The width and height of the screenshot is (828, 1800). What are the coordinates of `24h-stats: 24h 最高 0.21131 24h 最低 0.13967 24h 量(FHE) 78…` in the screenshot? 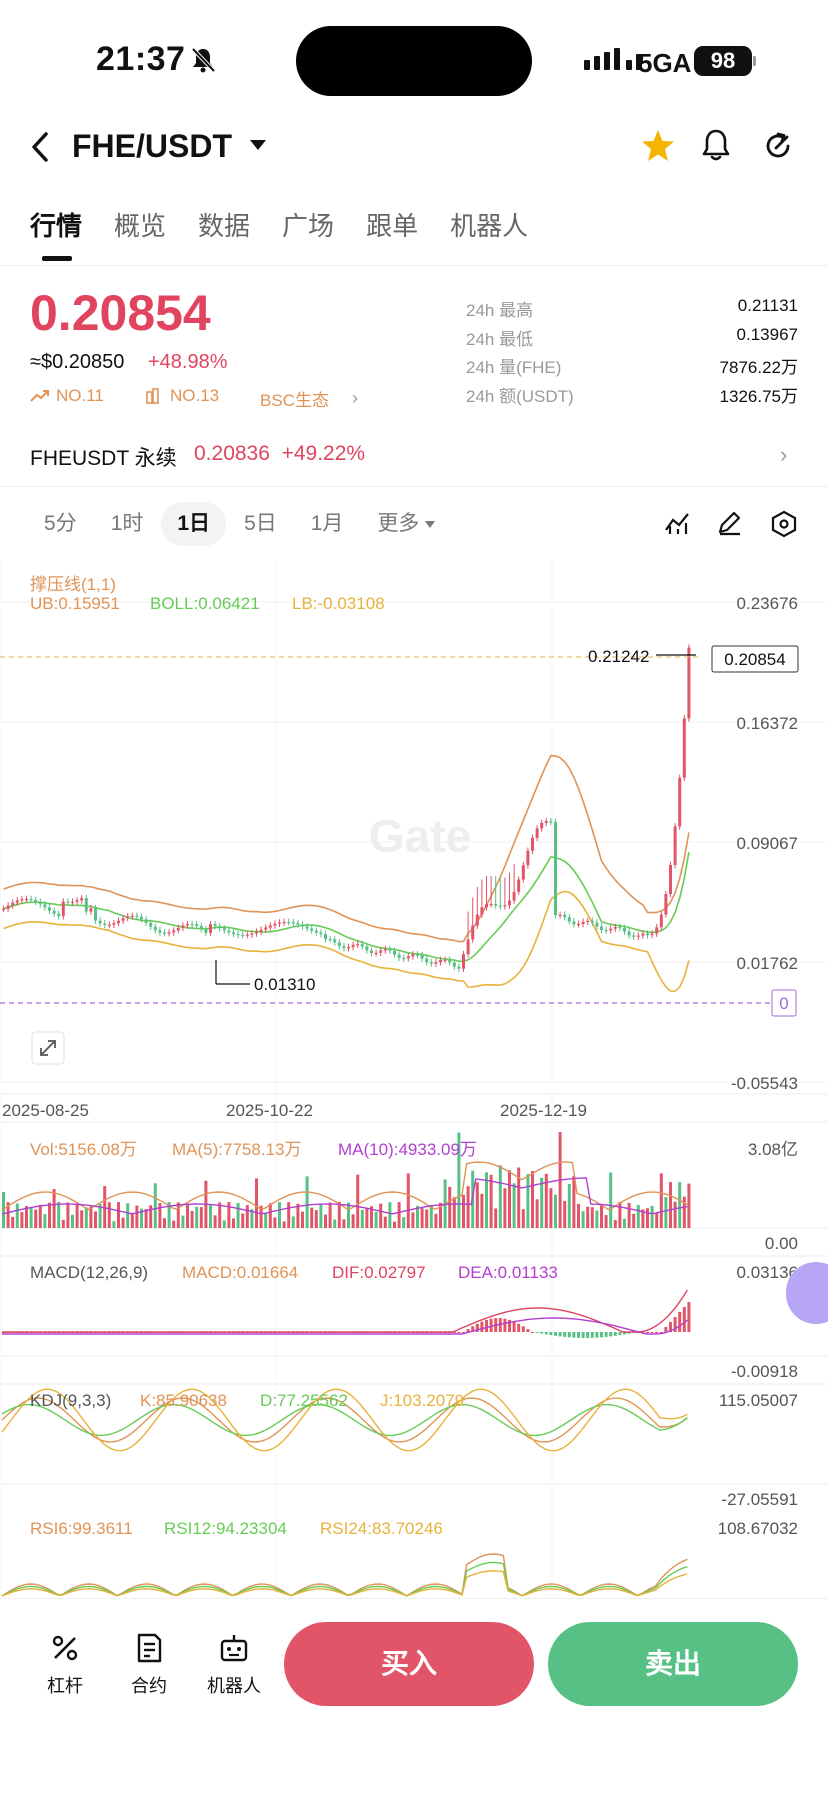 It's located at (632, 353).